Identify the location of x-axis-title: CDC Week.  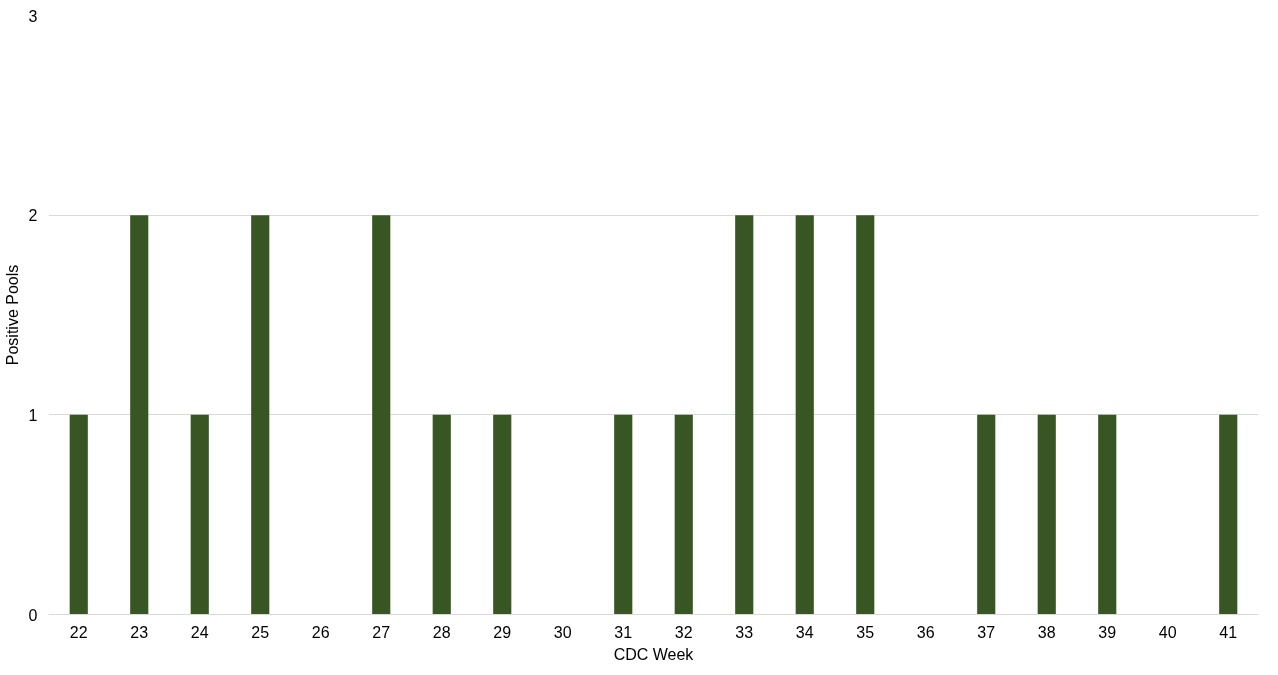
(654, 654).